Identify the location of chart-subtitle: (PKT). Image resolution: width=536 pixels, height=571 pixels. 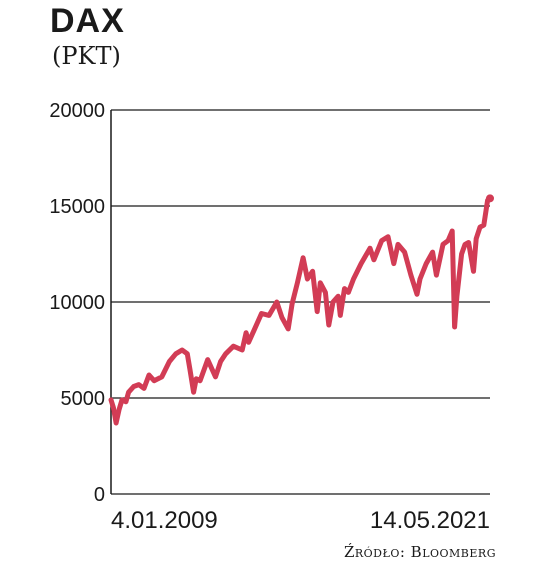
(86, 56).